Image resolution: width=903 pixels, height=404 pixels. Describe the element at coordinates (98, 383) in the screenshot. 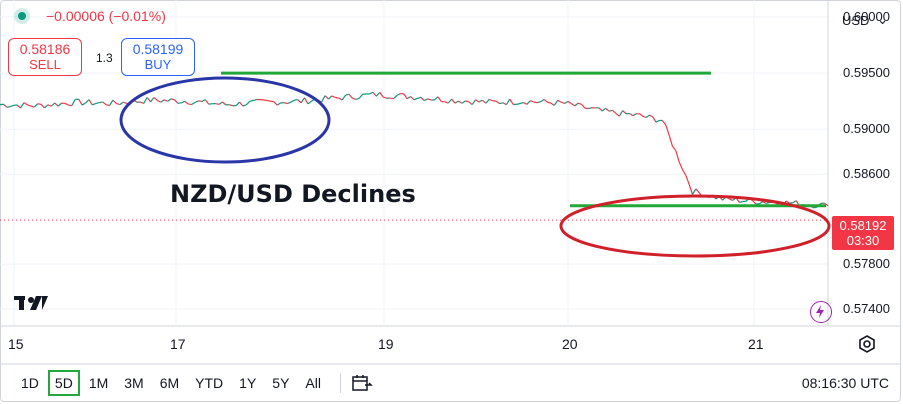

I see `timeframe-button-1m: 1M` at that location.